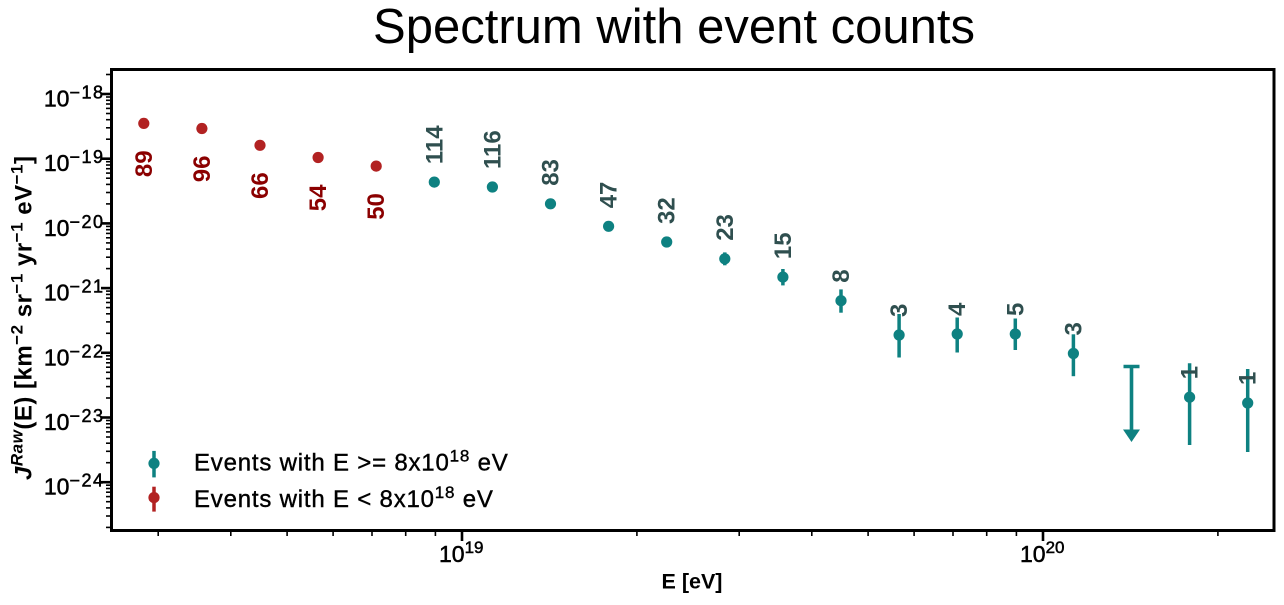 The height and width of the screenshot is (605, 1284). I want to click on svg-text: 66, so click(260, 185).